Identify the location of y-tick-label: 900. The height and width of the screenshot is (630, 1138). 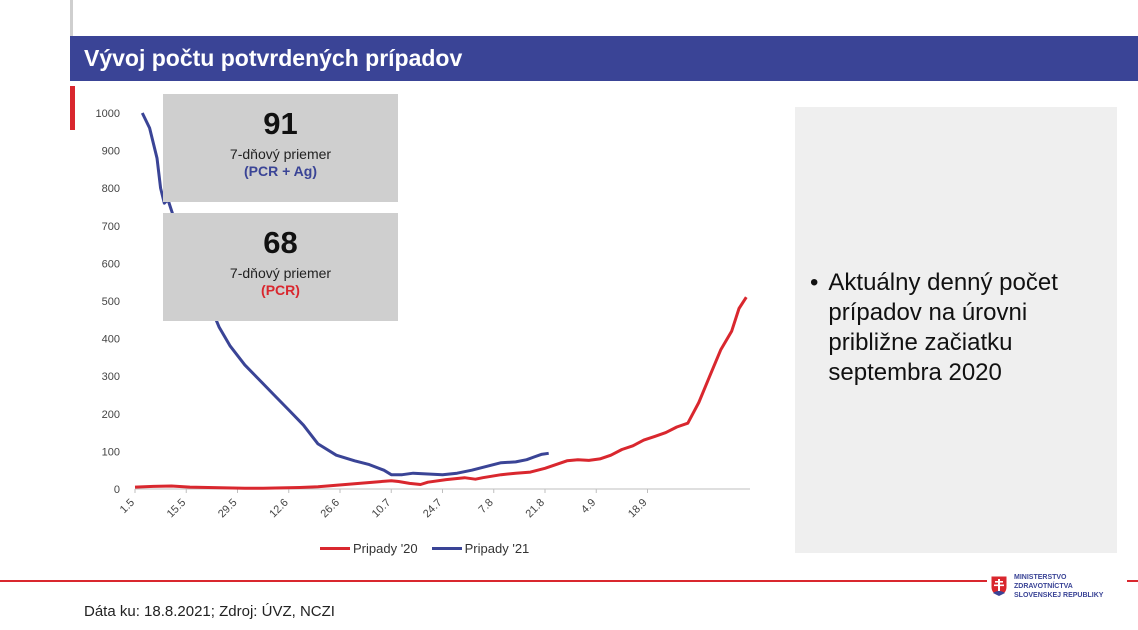
(111, 152).